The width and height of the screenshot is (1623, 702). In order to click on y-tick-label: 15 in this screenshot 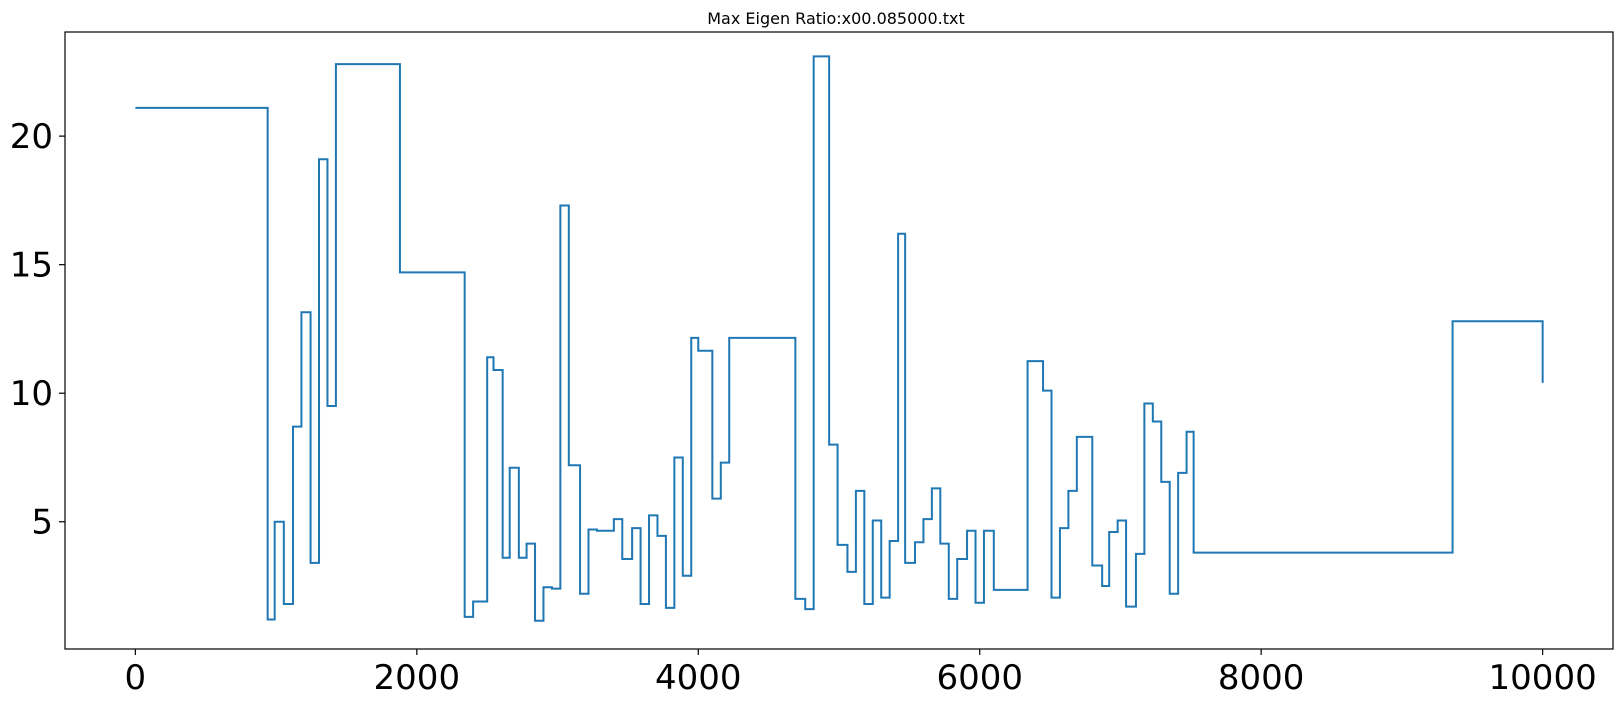, I will do `click(31, 266)`.